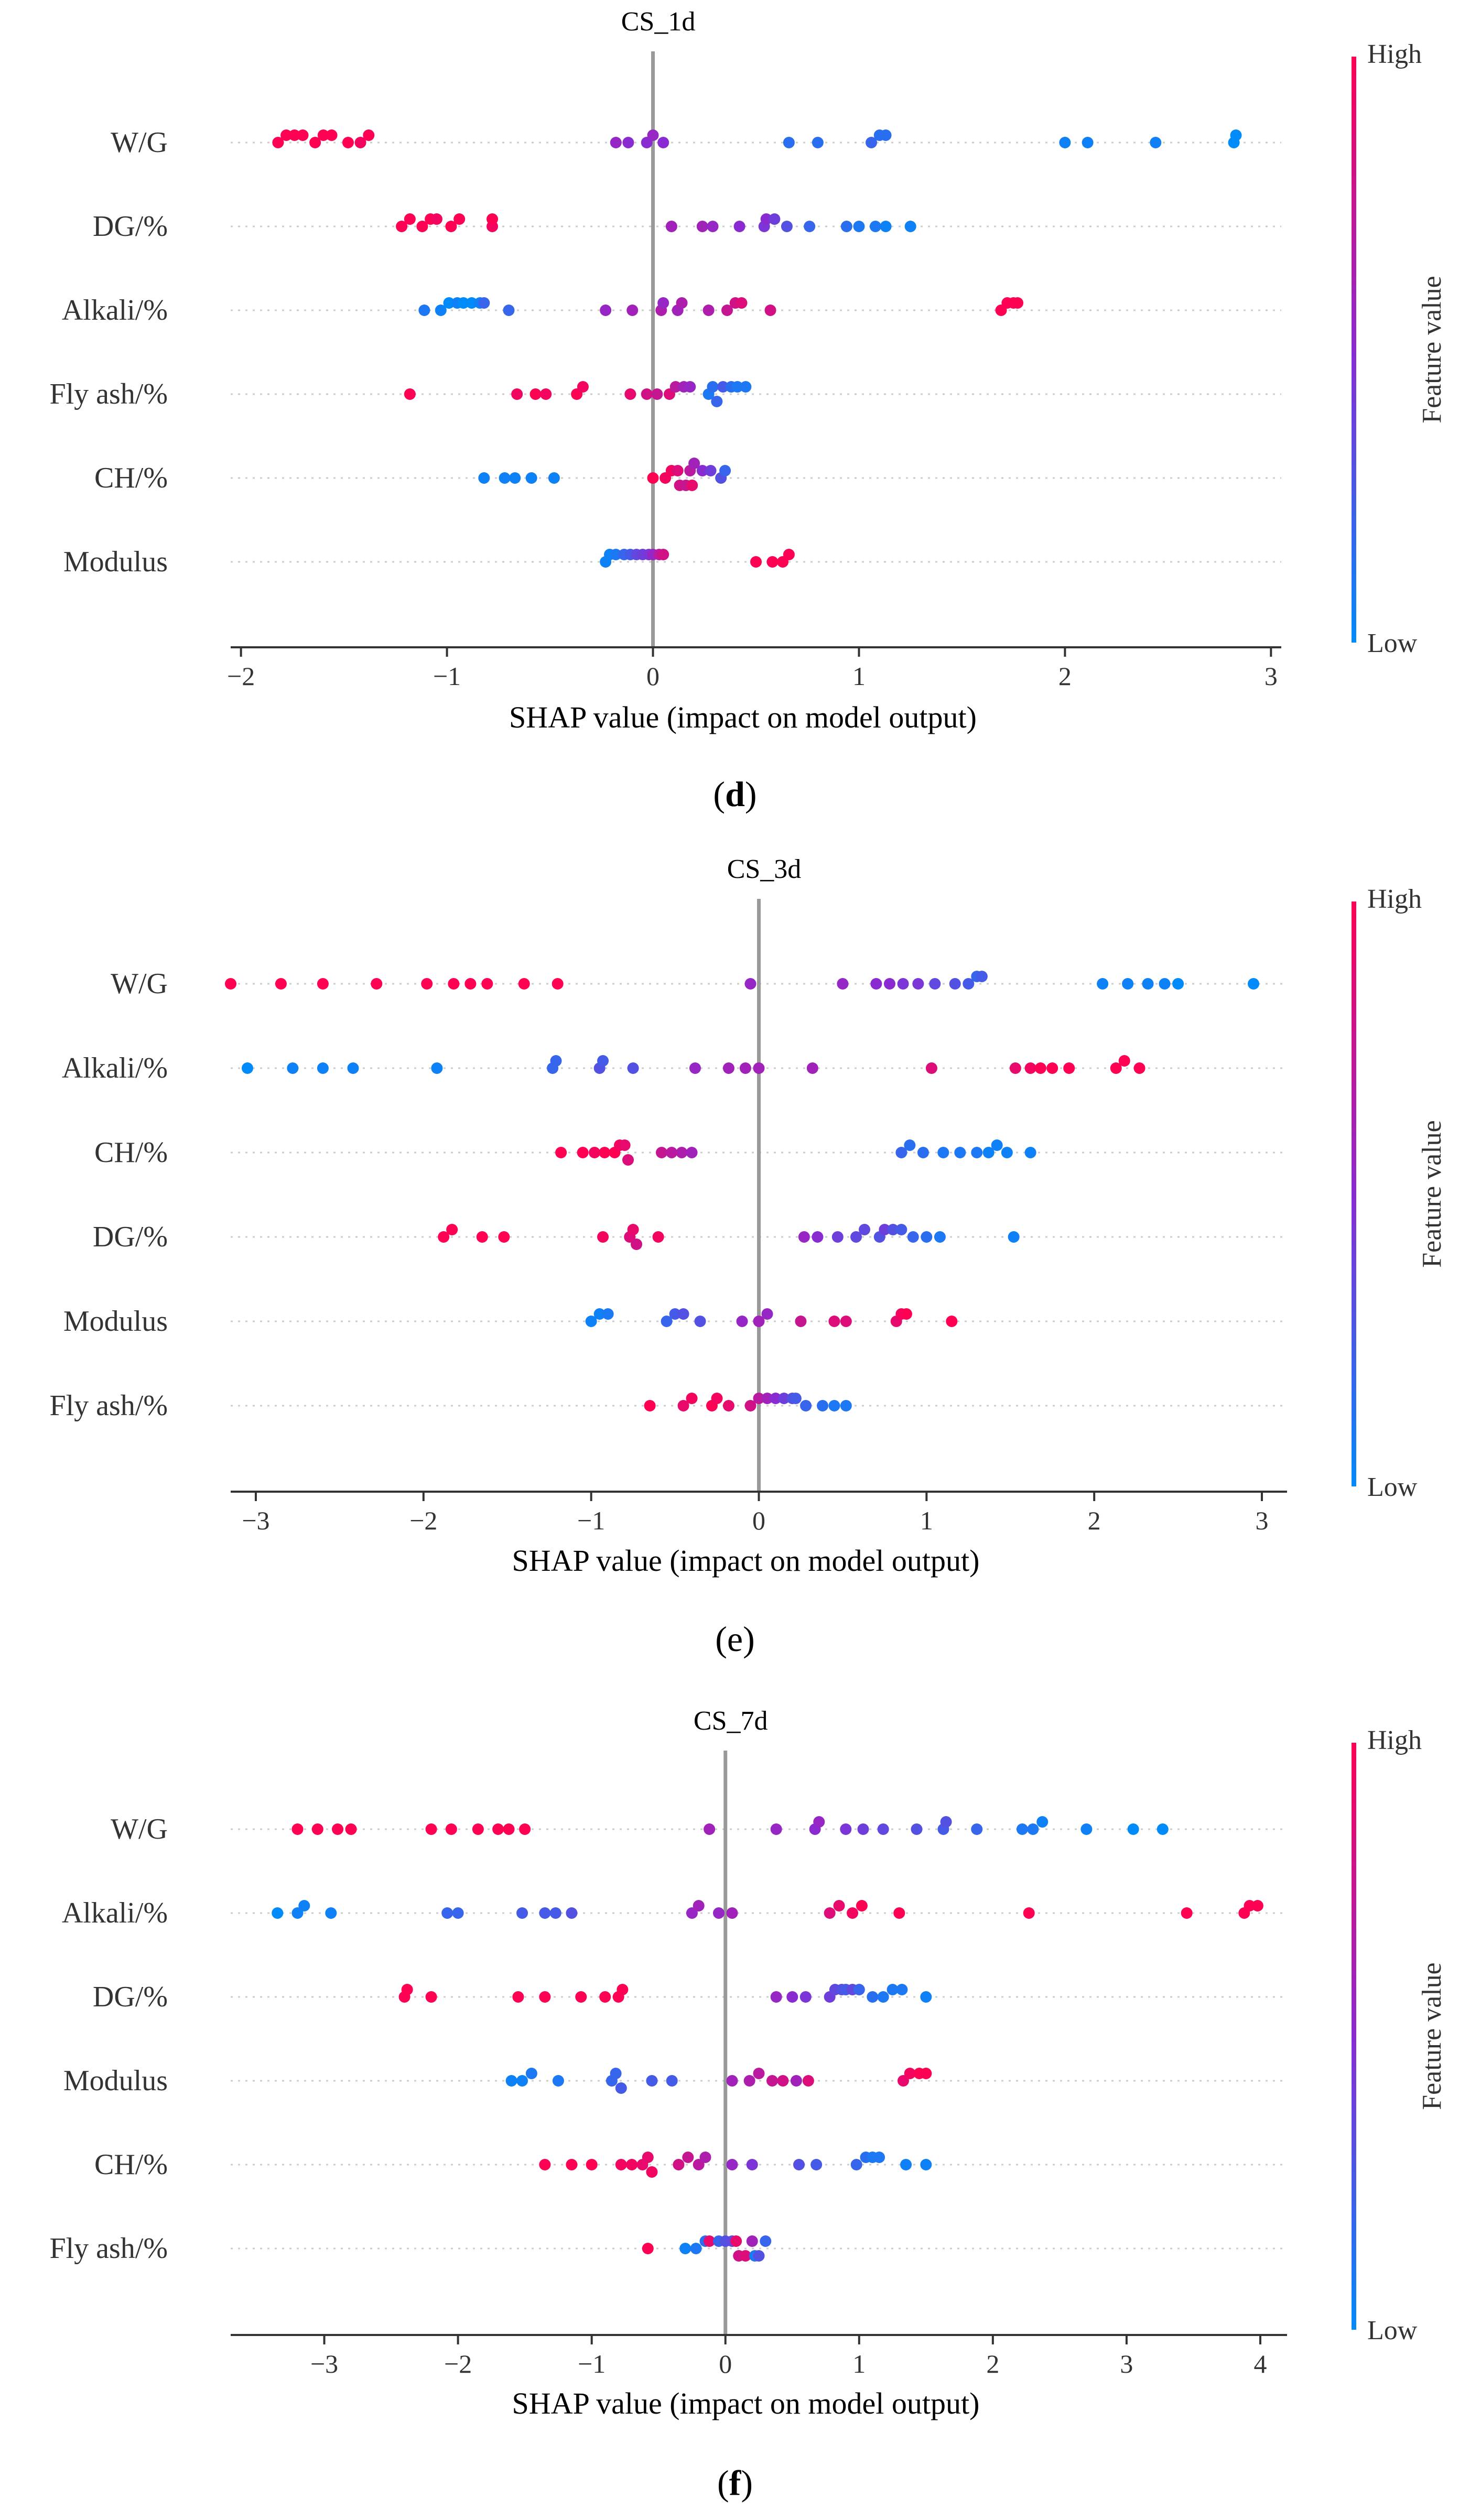  Describe the element at coordinates (1393, 1487) in the screenshot. I see `colorbar-low-label: Low` at that location.